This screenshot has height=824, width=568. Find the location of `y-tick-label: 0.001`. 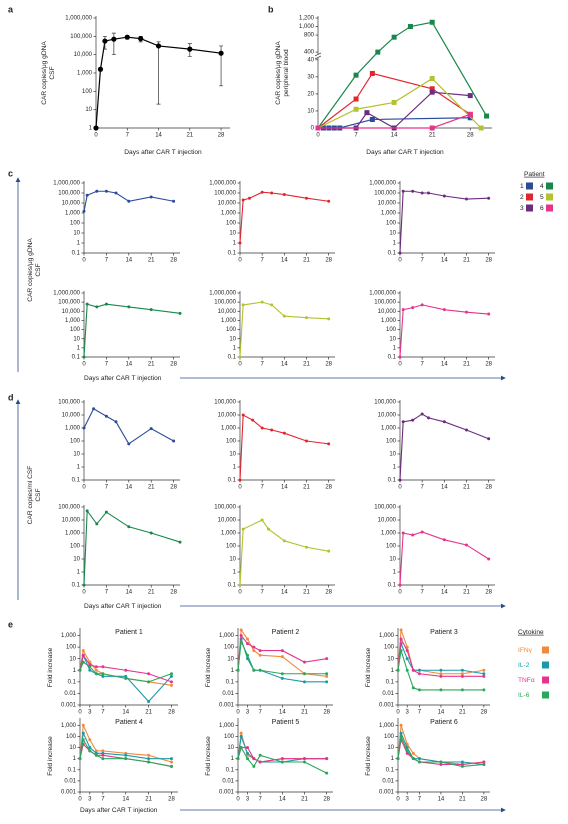

y-tick-label: 0.001 is located at coordinates (227, 793).